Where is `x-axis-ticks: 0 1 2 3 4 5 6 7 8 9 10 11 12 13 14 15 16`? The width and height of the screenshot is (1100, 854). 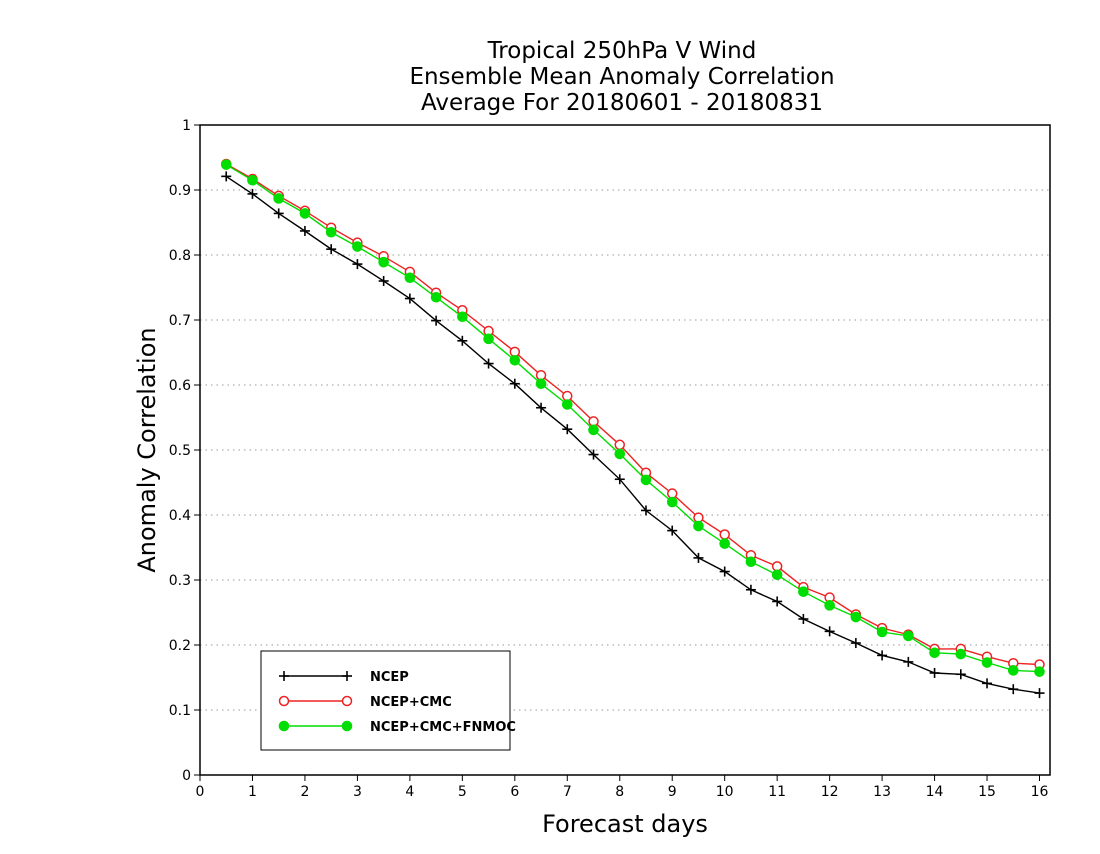 x-axis-ticks: 0 1 2 3 4 5 6 7 8 9 10 11 12 13 14 15 16 is located at coordinates (622, 787).